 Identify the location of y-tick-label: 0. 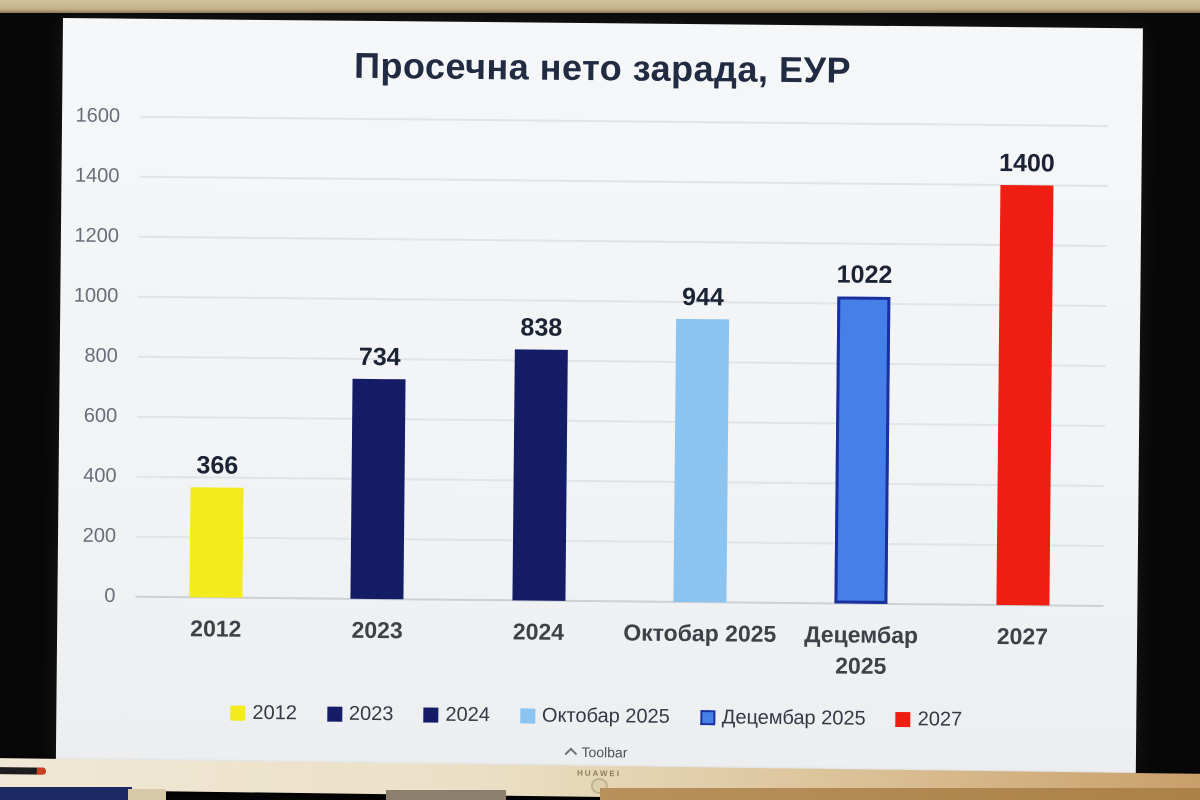
(110, 596).